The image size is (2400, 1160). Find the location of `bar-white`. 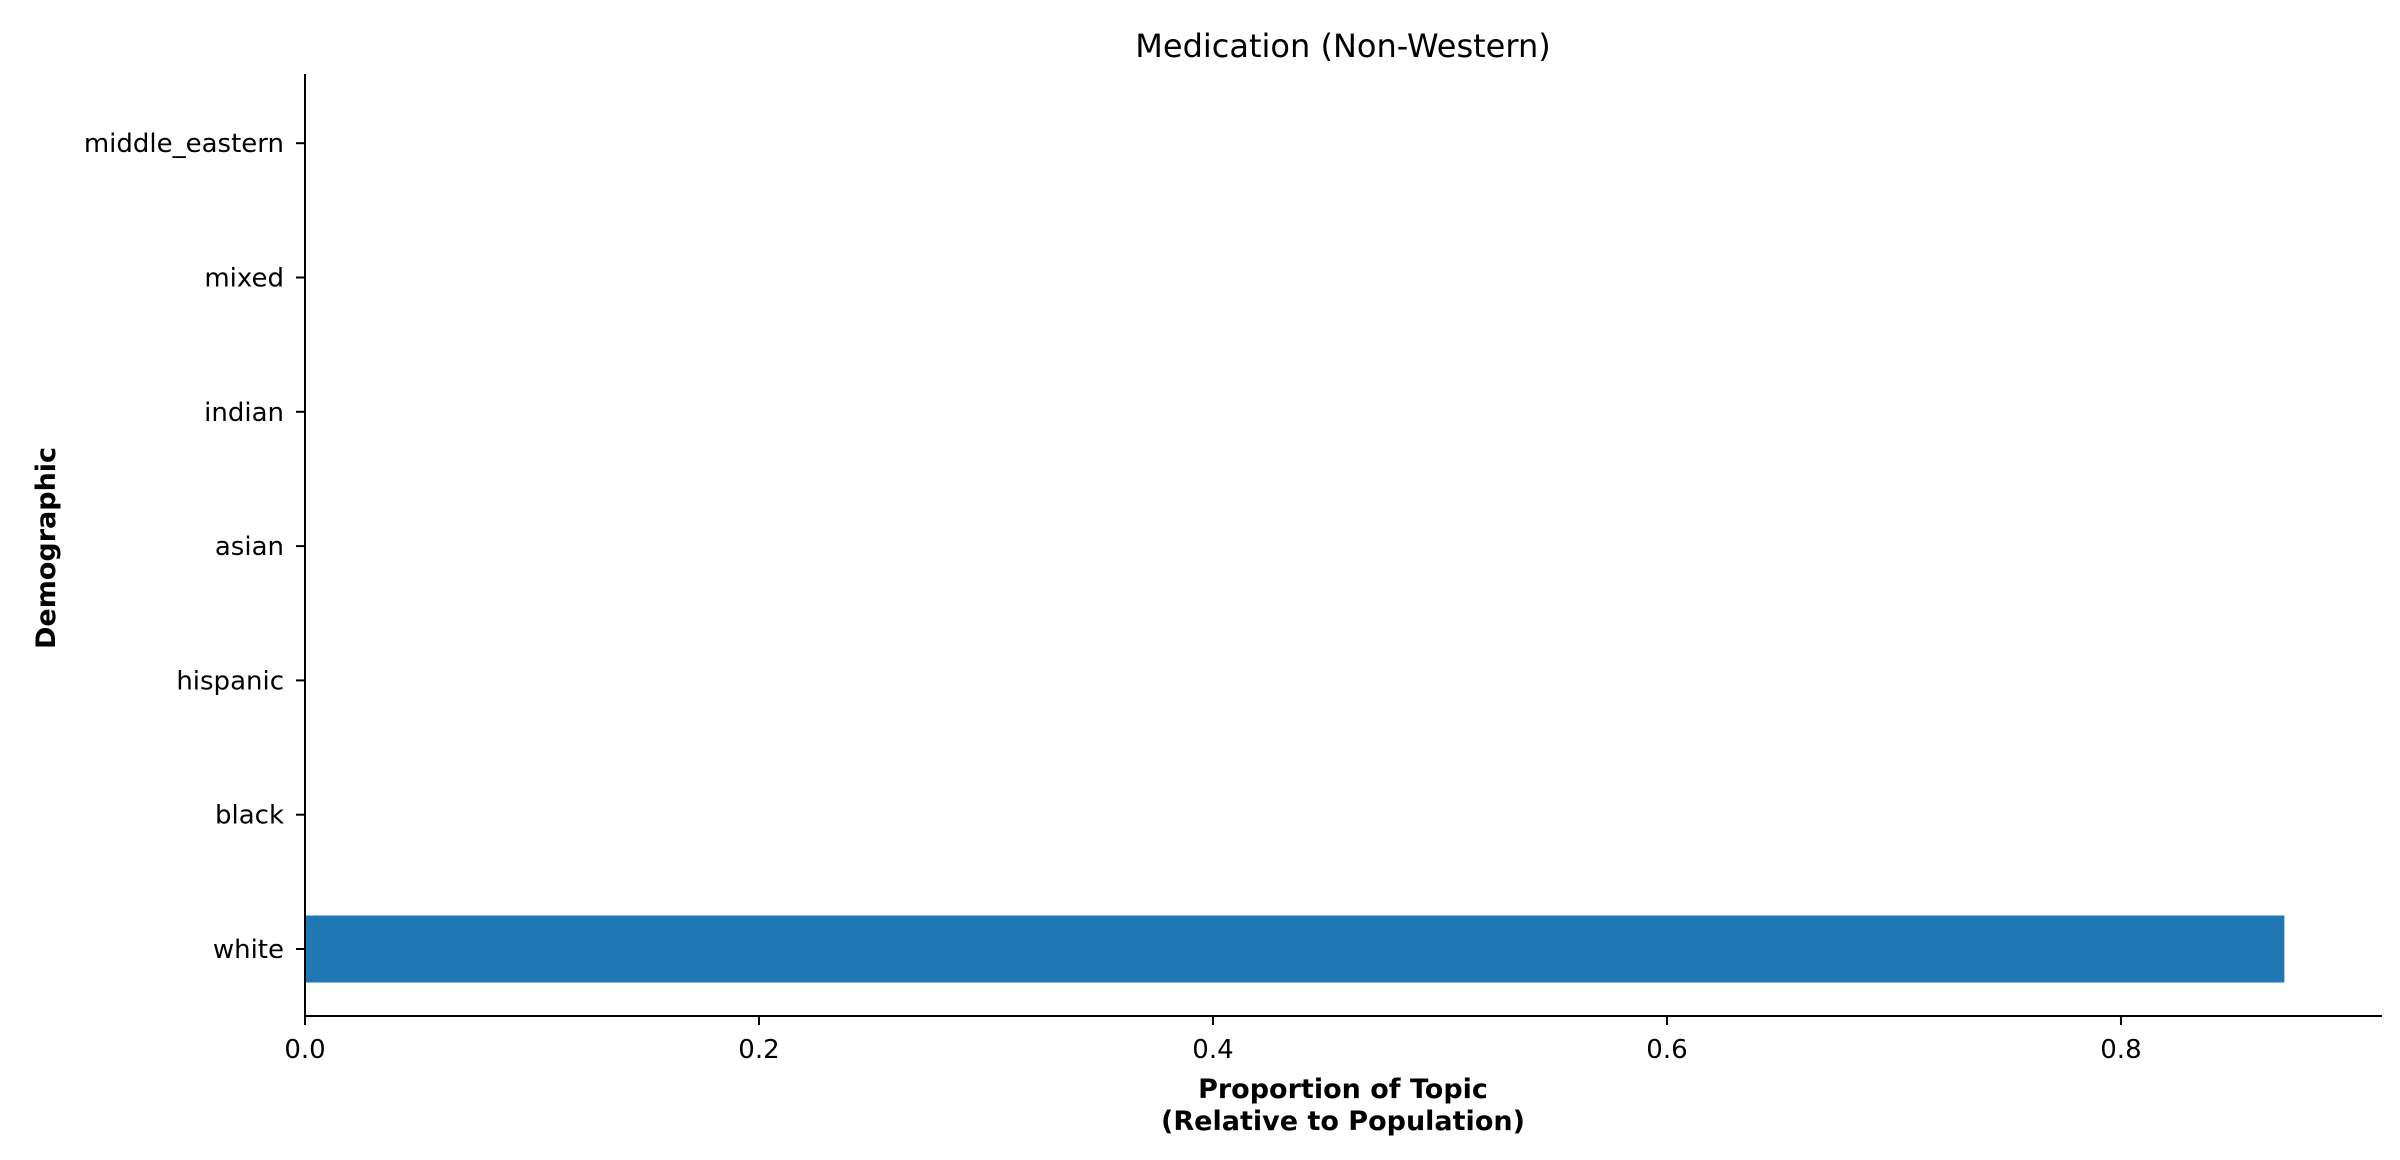

bar-white is located at coordinates (1295, 949).